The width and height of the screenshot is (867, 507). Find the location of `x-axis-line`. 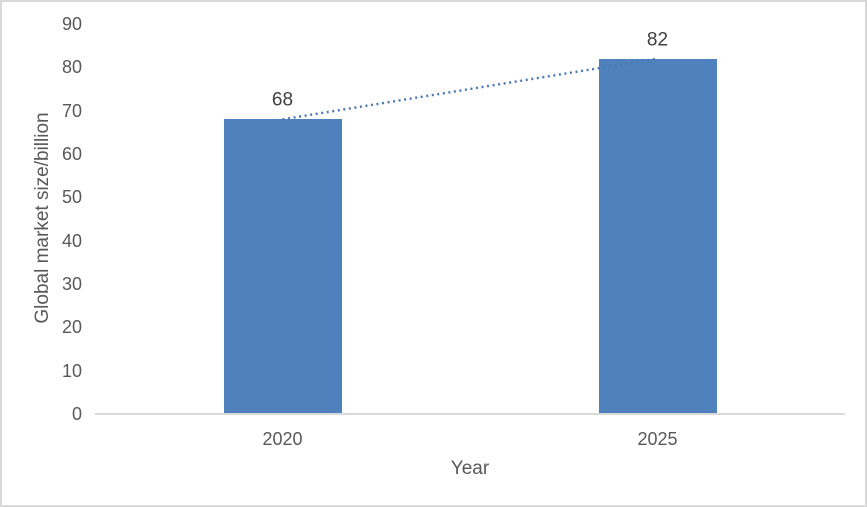

x-axis-line is located at coordinates (470, 414).